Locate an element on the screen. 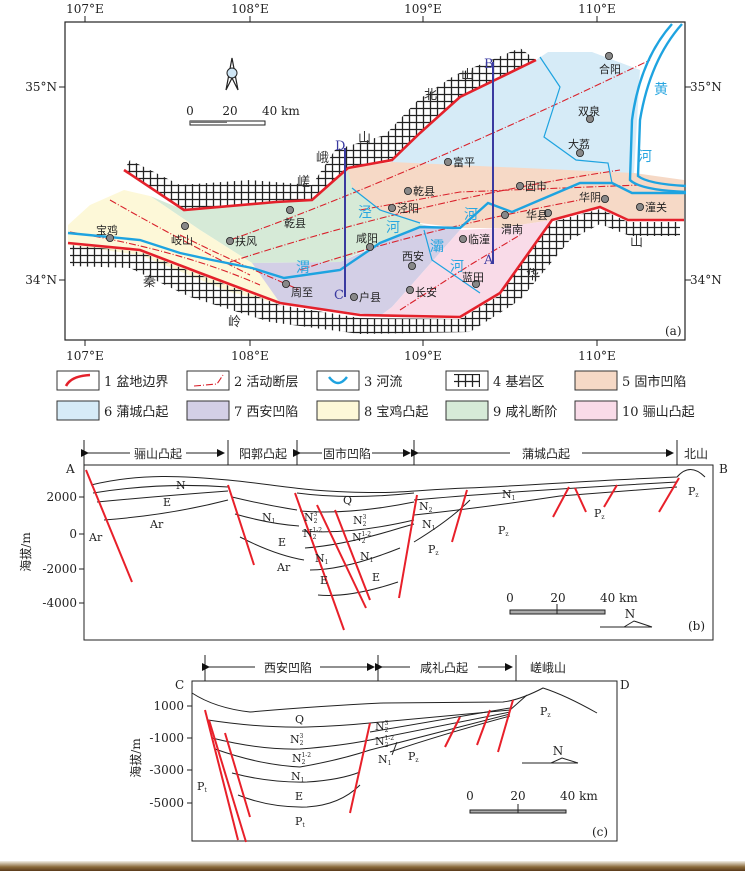 Image resolution: width=745 pixels, height=871 pixels. legend-item: 1 盆地边界 is located at coordinates (112, 380).